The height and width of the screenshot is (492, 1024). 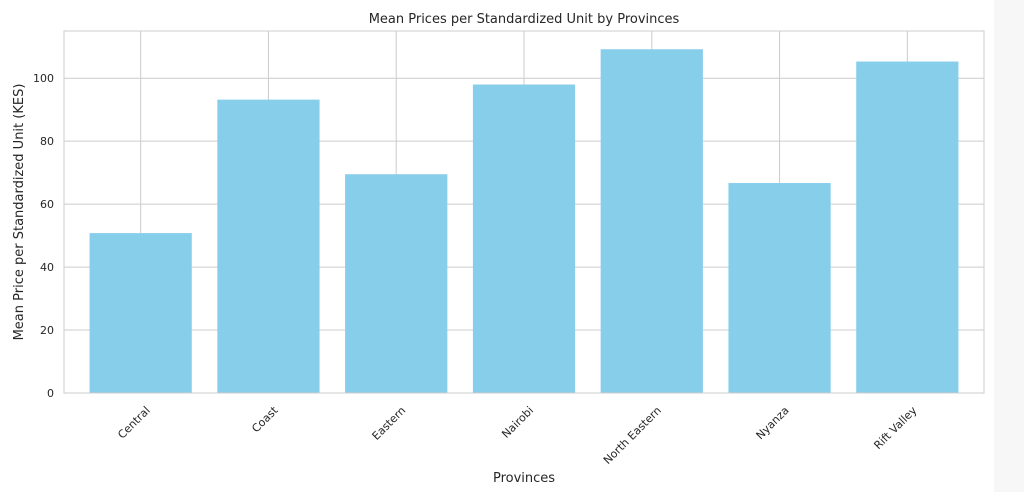 I want to click on x-tick-label: Eastern, so click(x=389, y=423).